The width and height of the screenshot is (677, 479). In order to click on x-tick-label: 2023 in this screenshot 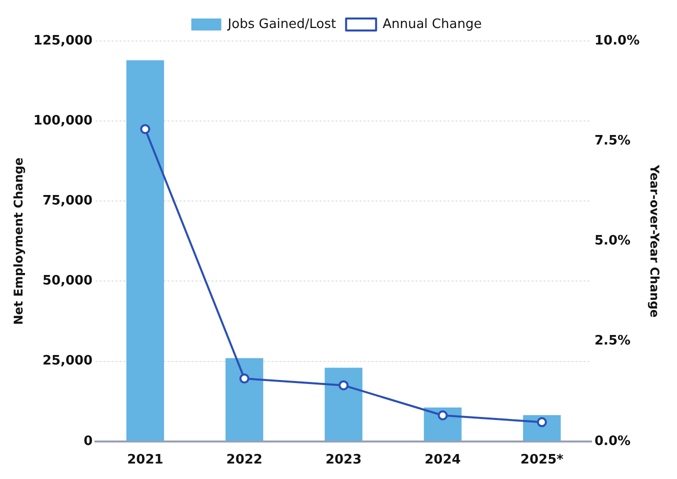, I will do `click(343, 460)`.